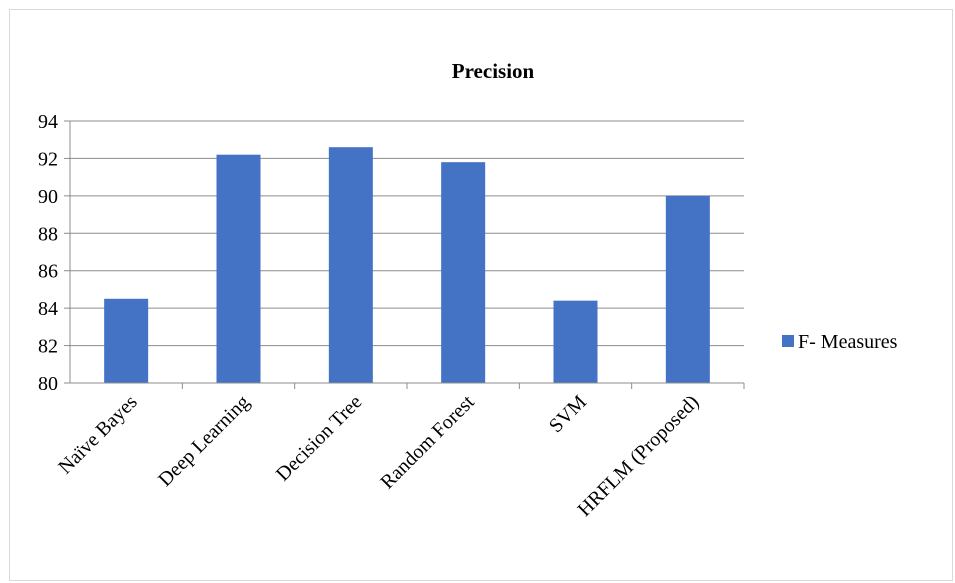 This screenshot has width=955, height=583. Describe the element at coordinates (204, 441) in the screenshot. I see `x-category-label: Deep Learning` at that location.